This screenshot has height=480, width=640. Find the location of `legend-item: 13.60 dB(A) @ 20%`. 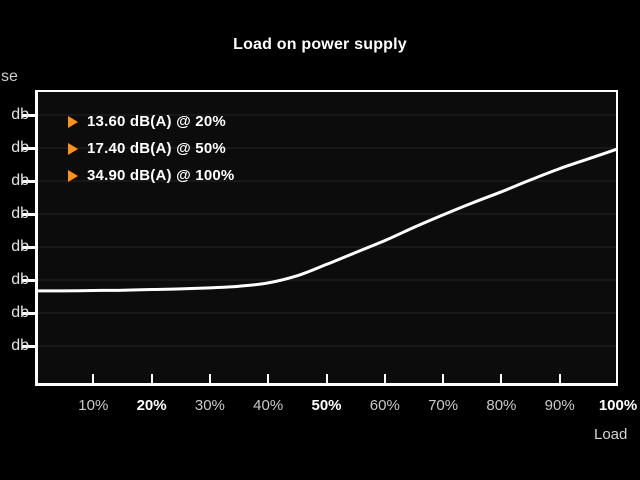

legend-item: 13.60 dB(A) @ 20% is located at coordinates (151, 121).